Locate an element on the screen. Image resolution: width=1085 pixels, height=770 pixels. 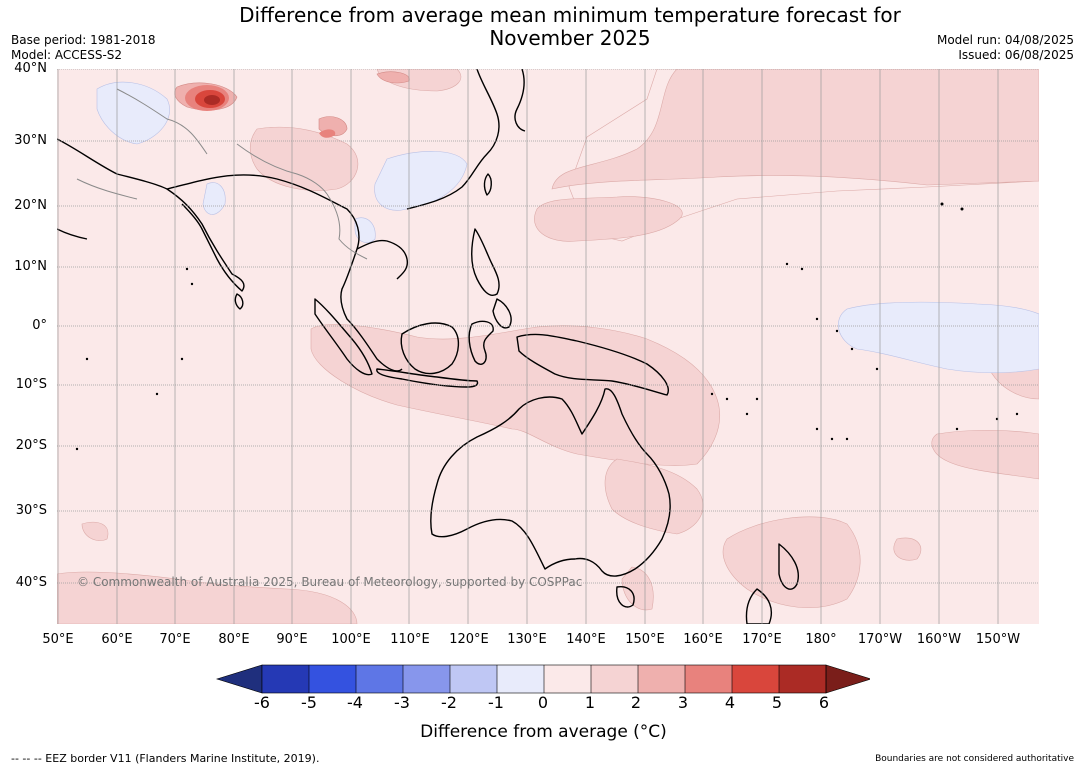
colorbar-extend-high is located at coordinates (847, 679).